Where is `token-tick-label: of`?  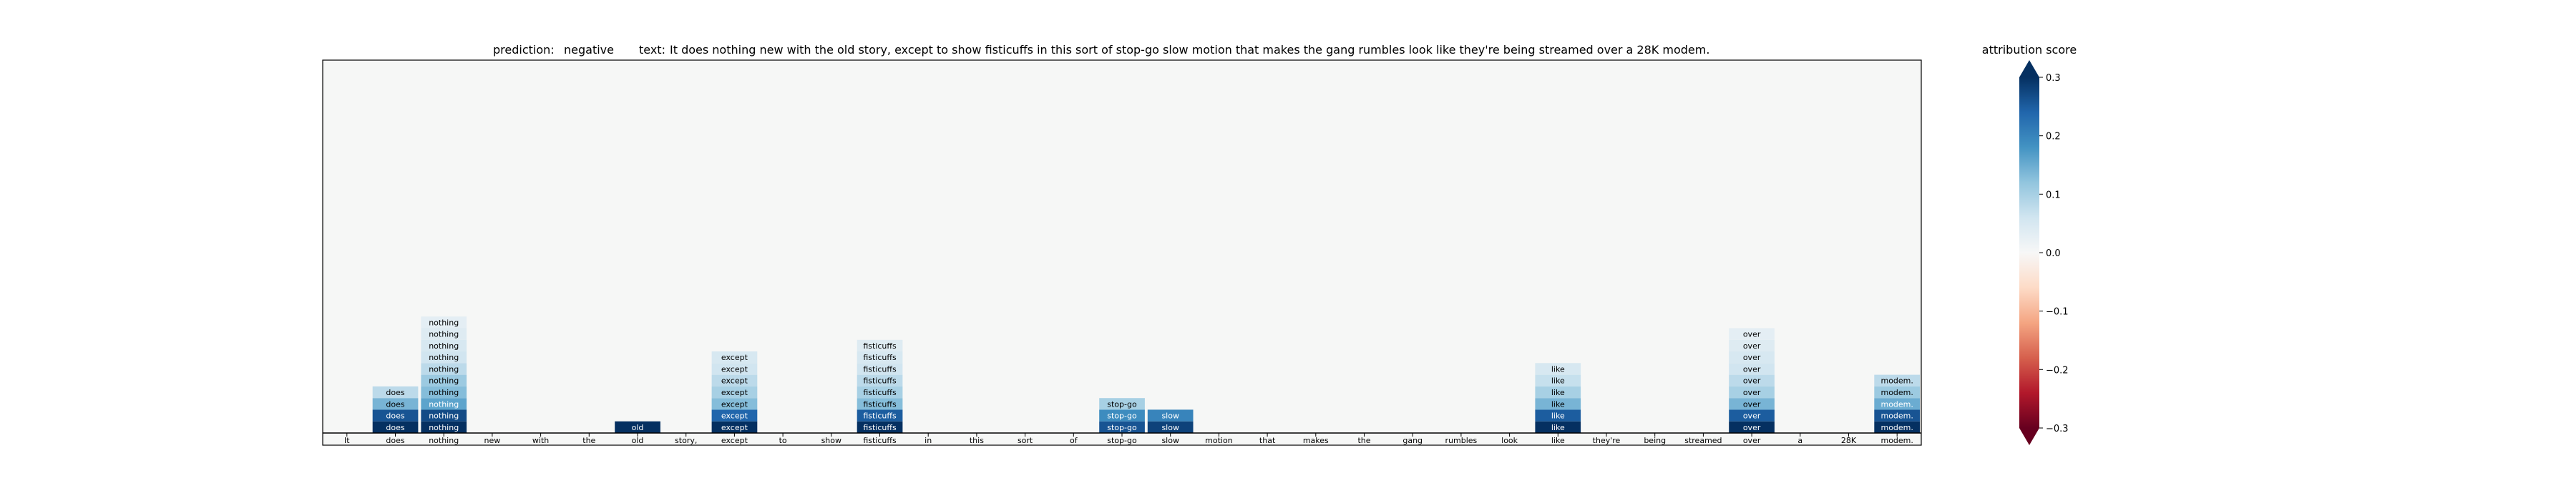
token-tick-label: of is located at coordinates (1074, 441).